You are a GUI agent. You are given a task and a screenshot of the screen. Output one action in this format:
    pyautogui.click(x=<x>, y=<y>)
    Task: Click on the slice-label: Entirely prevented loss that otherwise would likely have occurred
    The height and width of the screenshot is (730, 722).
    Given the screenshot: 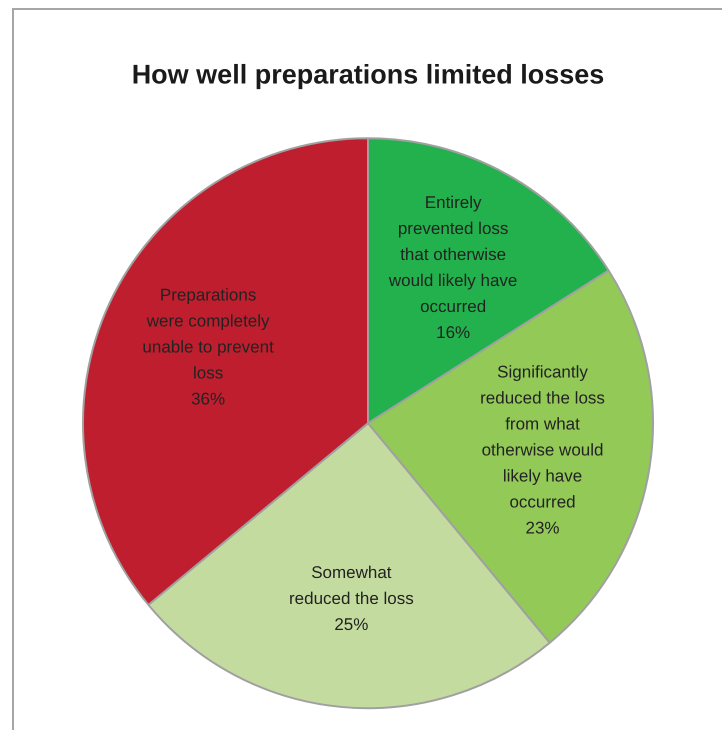 What is the action you would take?
    pyautogui.click(x=453, y=254)
    